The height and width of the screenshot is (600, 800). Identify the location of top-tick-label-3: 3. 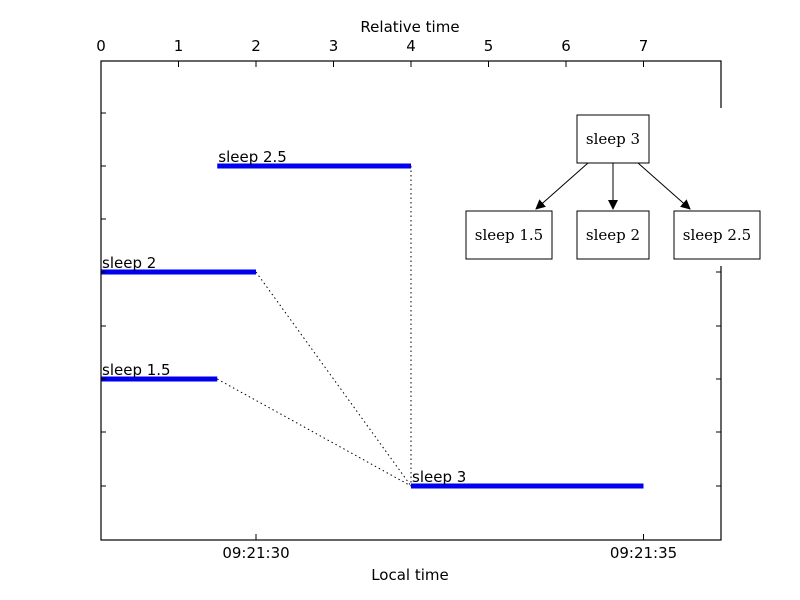
(334, 46).